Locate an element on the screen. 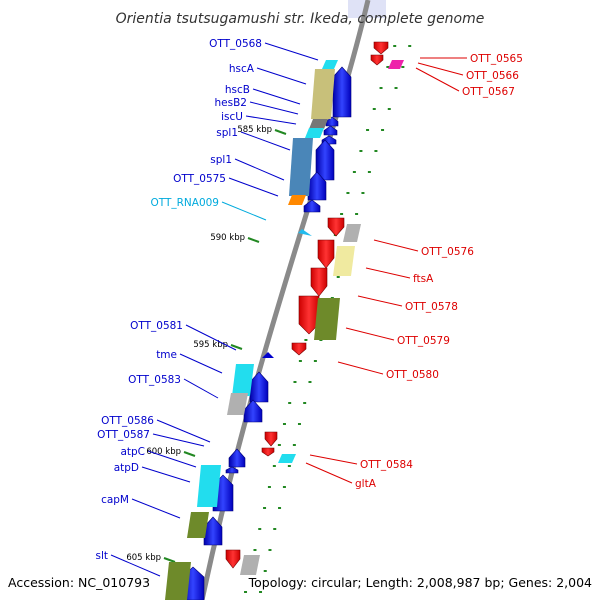 The height and width of the screenshot is (600, 600). forward-gene-label: OTT_0575 is located at coordinates (199, 179).